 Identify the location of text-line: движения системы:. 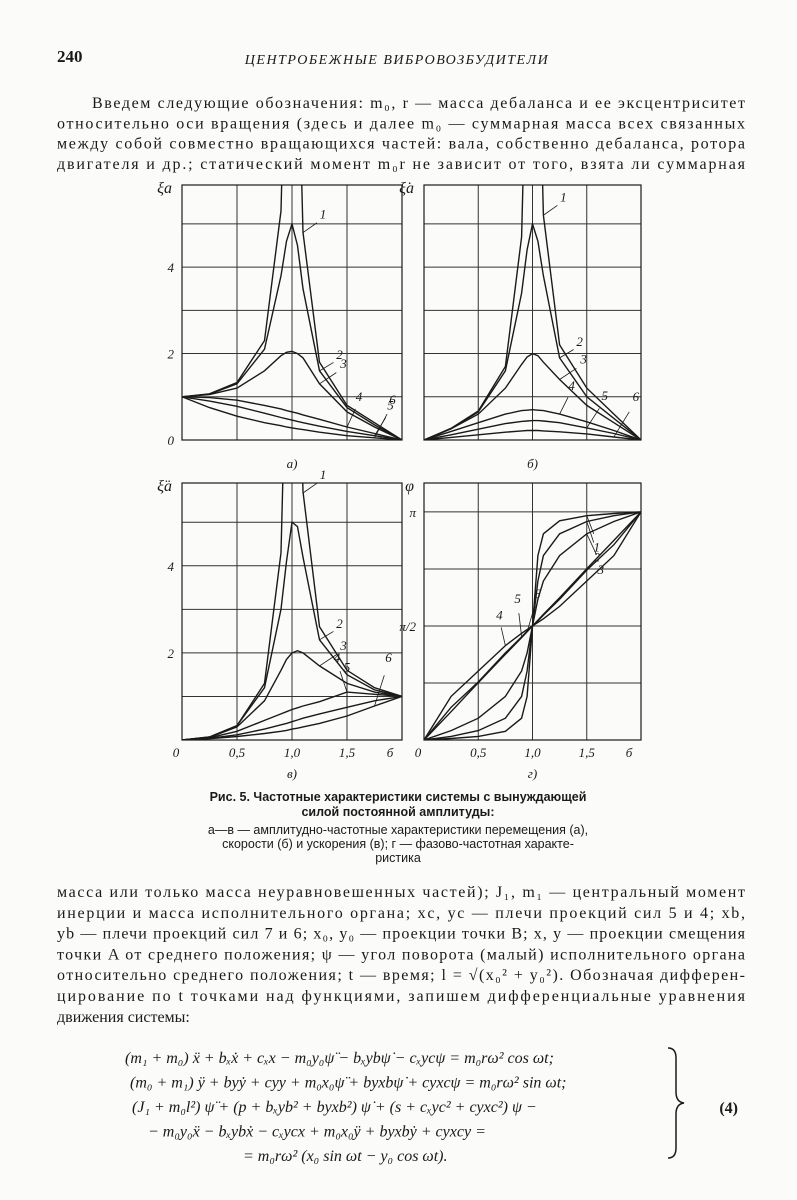
(123, 1017).